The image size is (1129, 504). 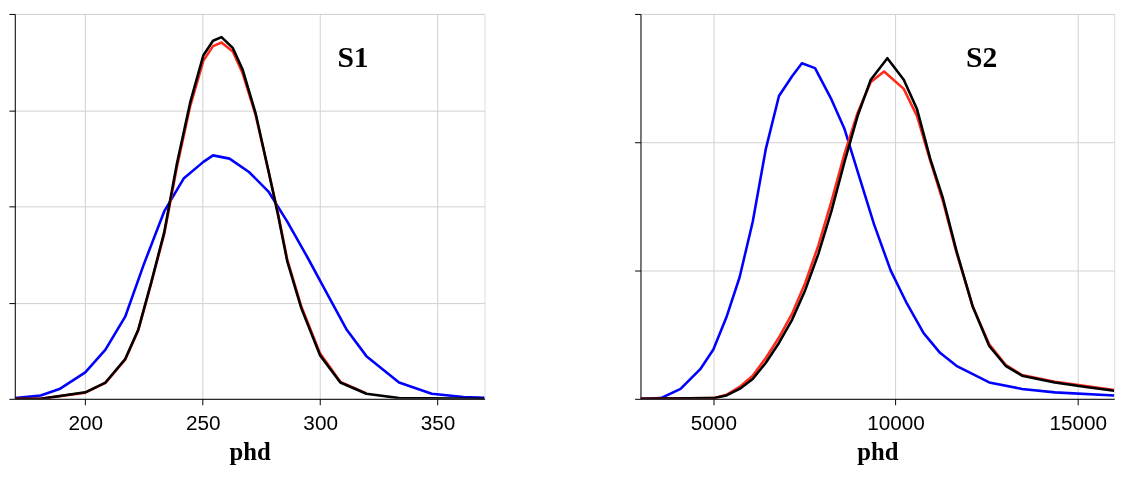 I want to click on x-tick-label: 350, so click(x=438, y=422).